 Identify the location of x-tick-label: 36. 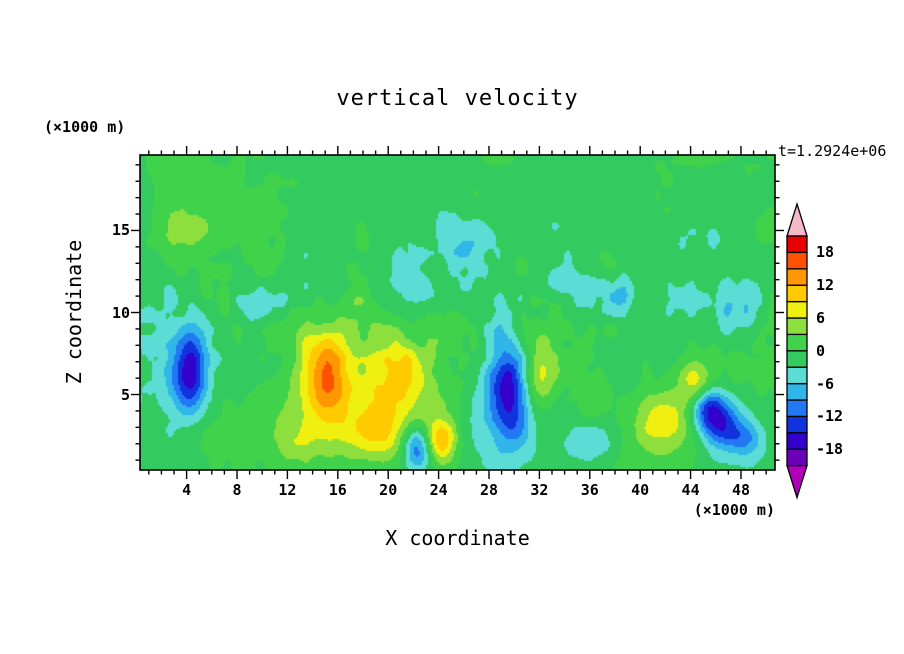
(589, 490).